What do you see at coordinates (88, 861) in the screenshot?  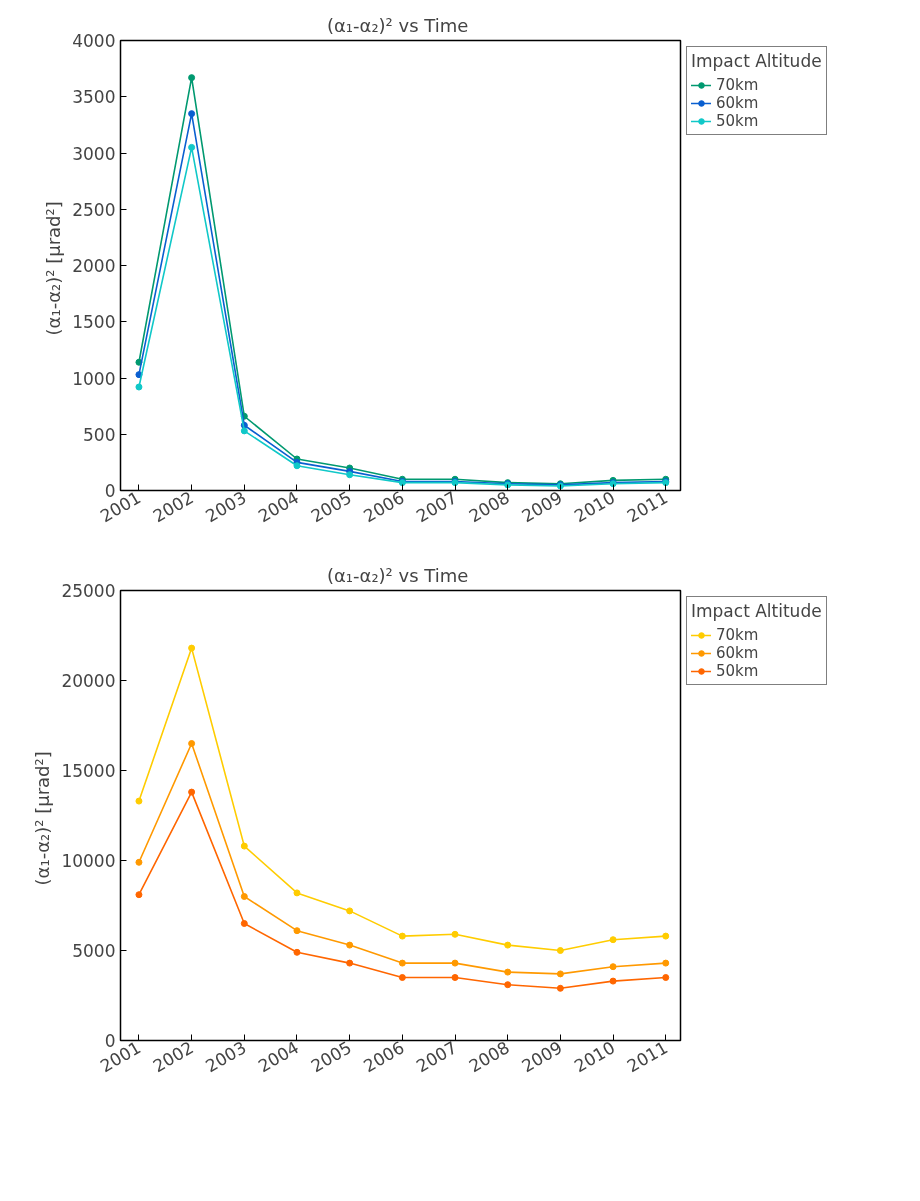 I see `y-tick-label: 10000` at bounding box center [88, 861].